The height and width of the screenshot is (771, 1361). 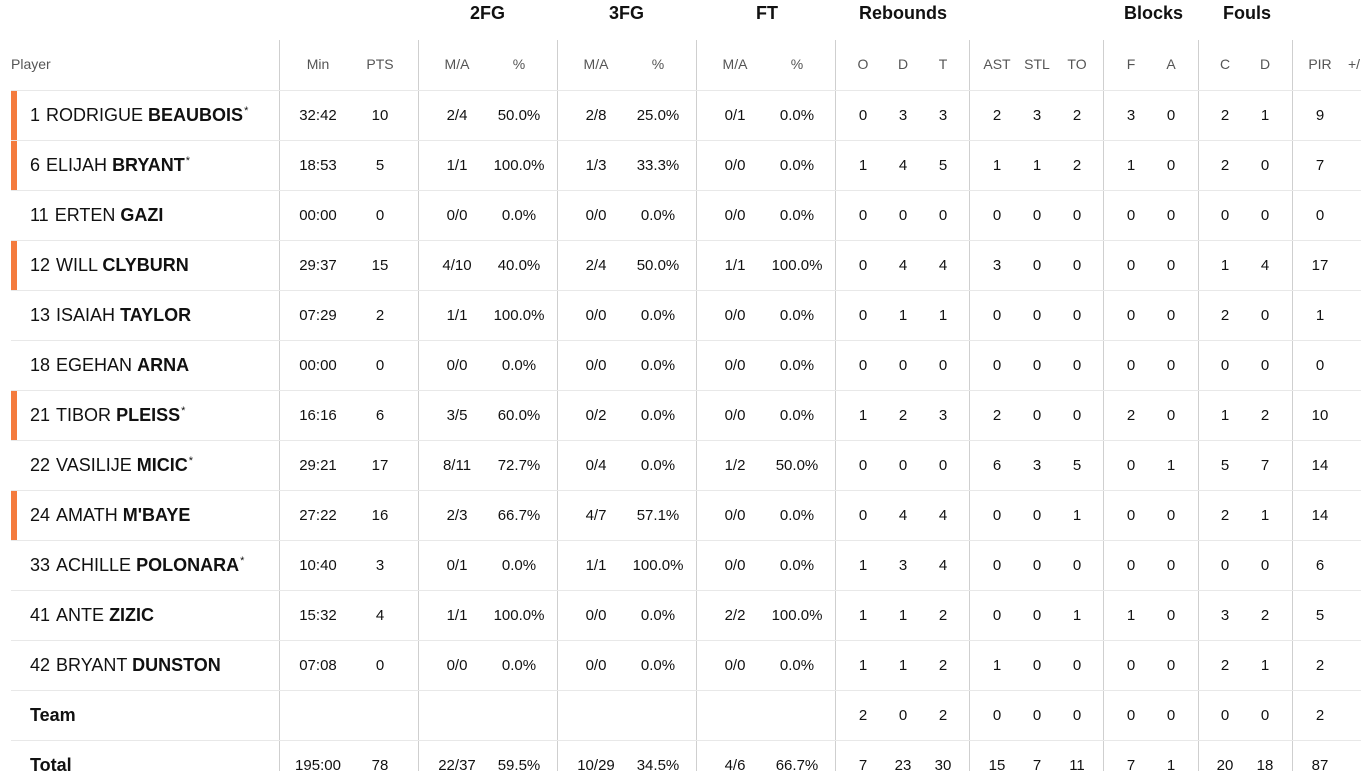 What do you see at coordinates (658, 115) in the screenshot?
I see `cell-fg3-pct: 25.0%` at bounding box center [658, 115].